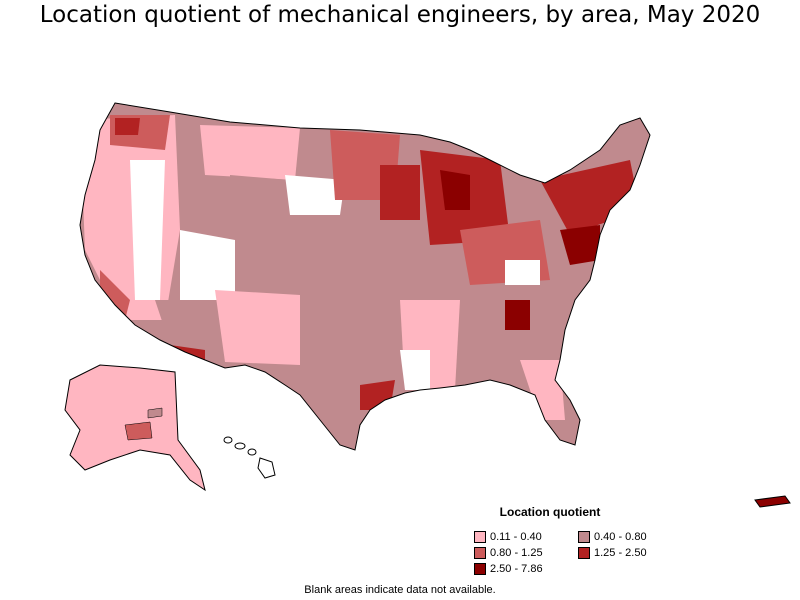 This screenshot has width=800, height=600. Describe the element at coordinates (522, 272) in the screenshot. I see `appalachia-blank-region` at that location.